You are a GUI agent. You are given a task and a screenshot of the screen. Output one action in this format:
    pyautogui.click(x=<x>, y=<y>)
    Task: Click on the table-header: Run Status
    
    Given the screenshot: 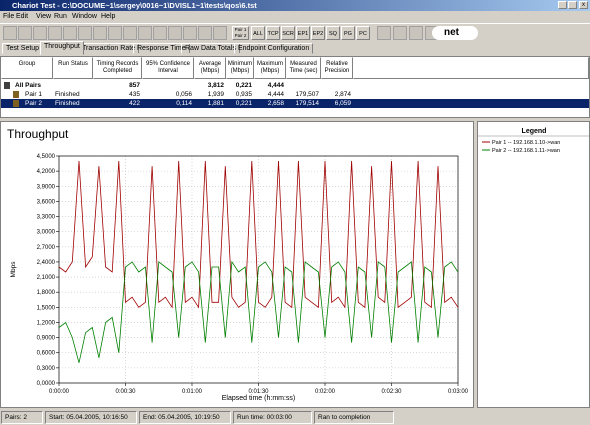 What is the action you would take?
    pyautogui.click(x=73, y=68)
    